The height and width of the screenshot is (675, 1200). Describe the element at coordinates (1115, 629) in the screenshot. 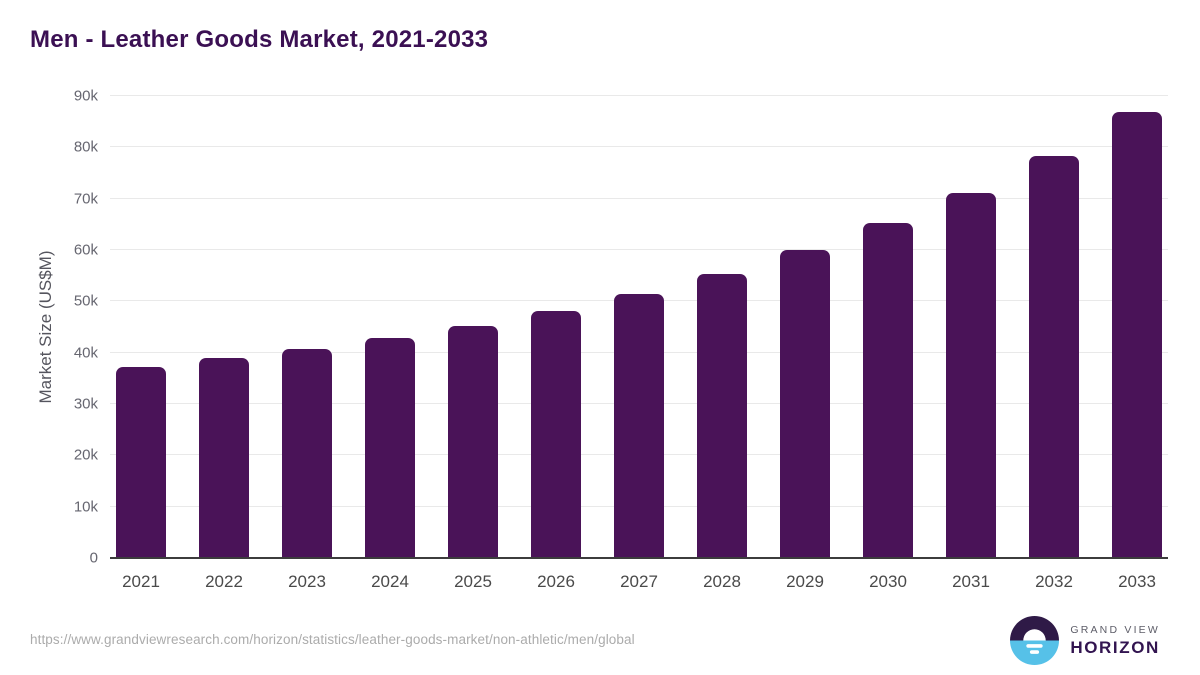

I see `logo-grand-view-label: GRAND VIEW` at that location.